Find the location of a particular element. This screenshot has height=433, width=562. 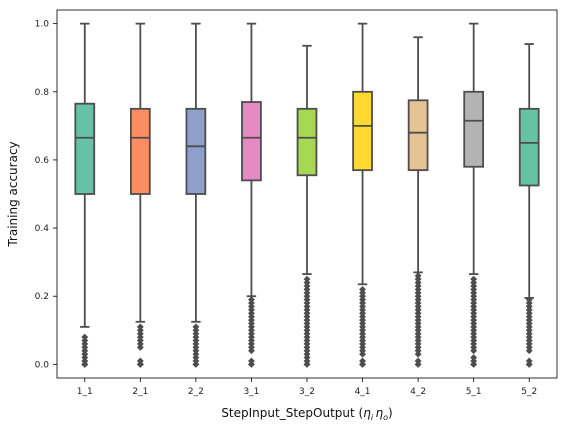

y-tick-label: 0.2 is located at coordinates (42, 297).